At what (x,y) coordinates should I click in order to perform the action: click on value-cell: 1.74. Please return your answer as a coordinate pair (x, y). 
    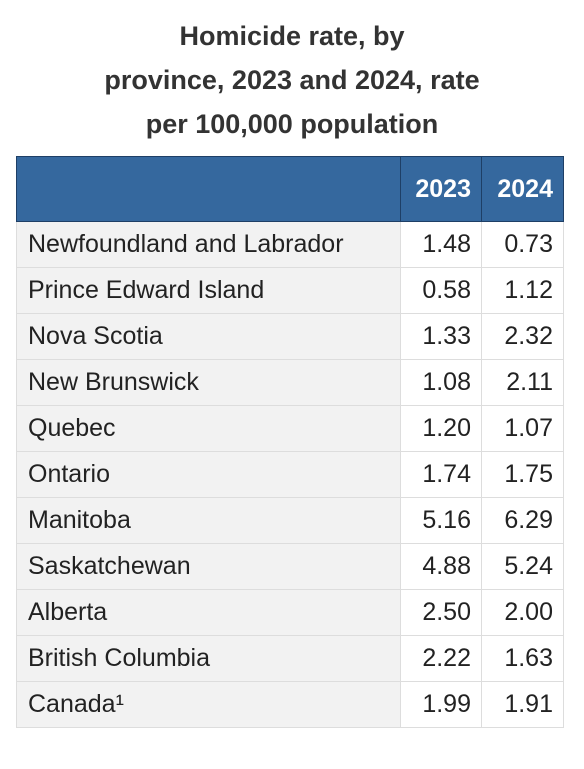
    Looking at the image, I should click on (441, 474).